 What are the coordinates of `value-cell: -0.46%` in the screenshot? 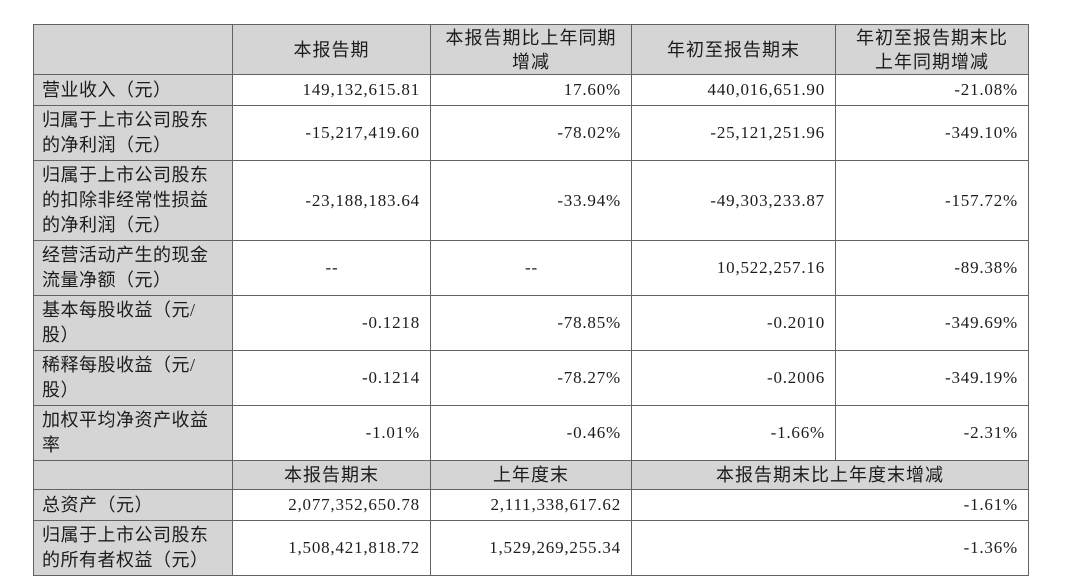 It's located at (531, 433).